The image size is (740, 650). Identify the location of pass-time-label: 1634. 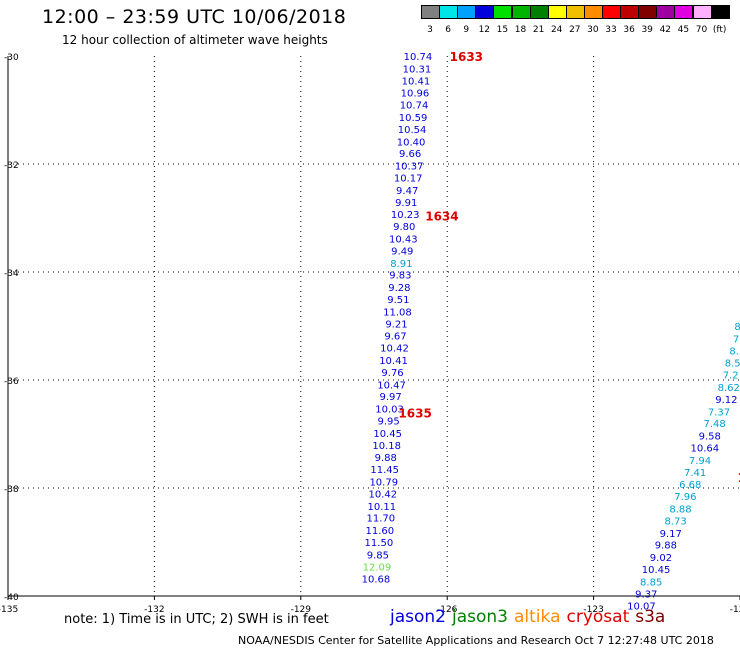
(441, 216).